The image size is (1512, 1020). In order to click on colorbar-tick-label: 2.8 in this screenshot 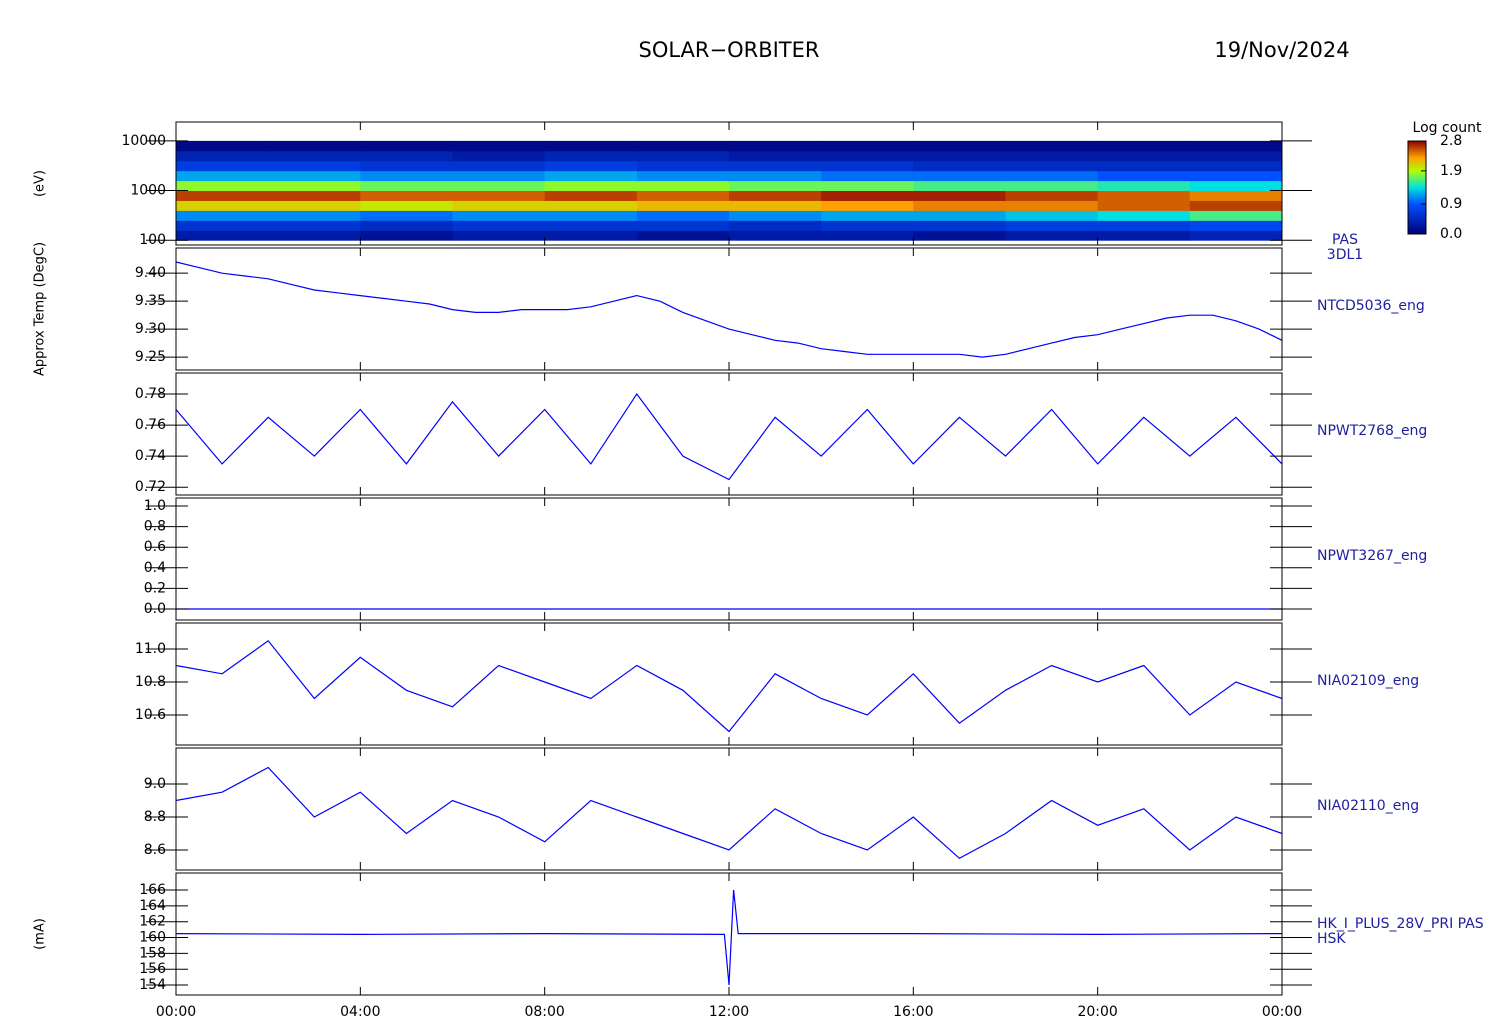, I will do `click(1451, 141)`.